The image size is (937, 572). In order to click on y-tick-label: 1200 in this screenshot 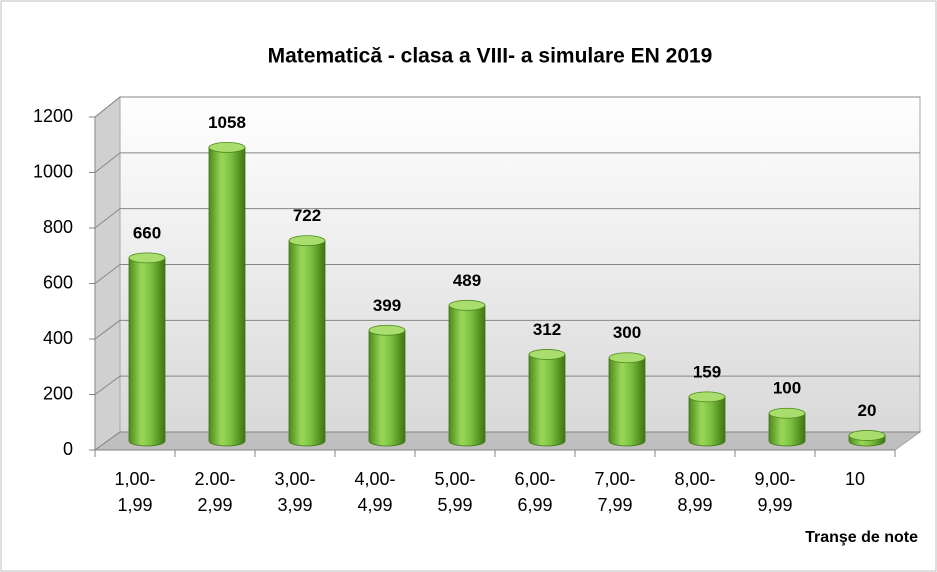, I will do `click(53, 116)`.